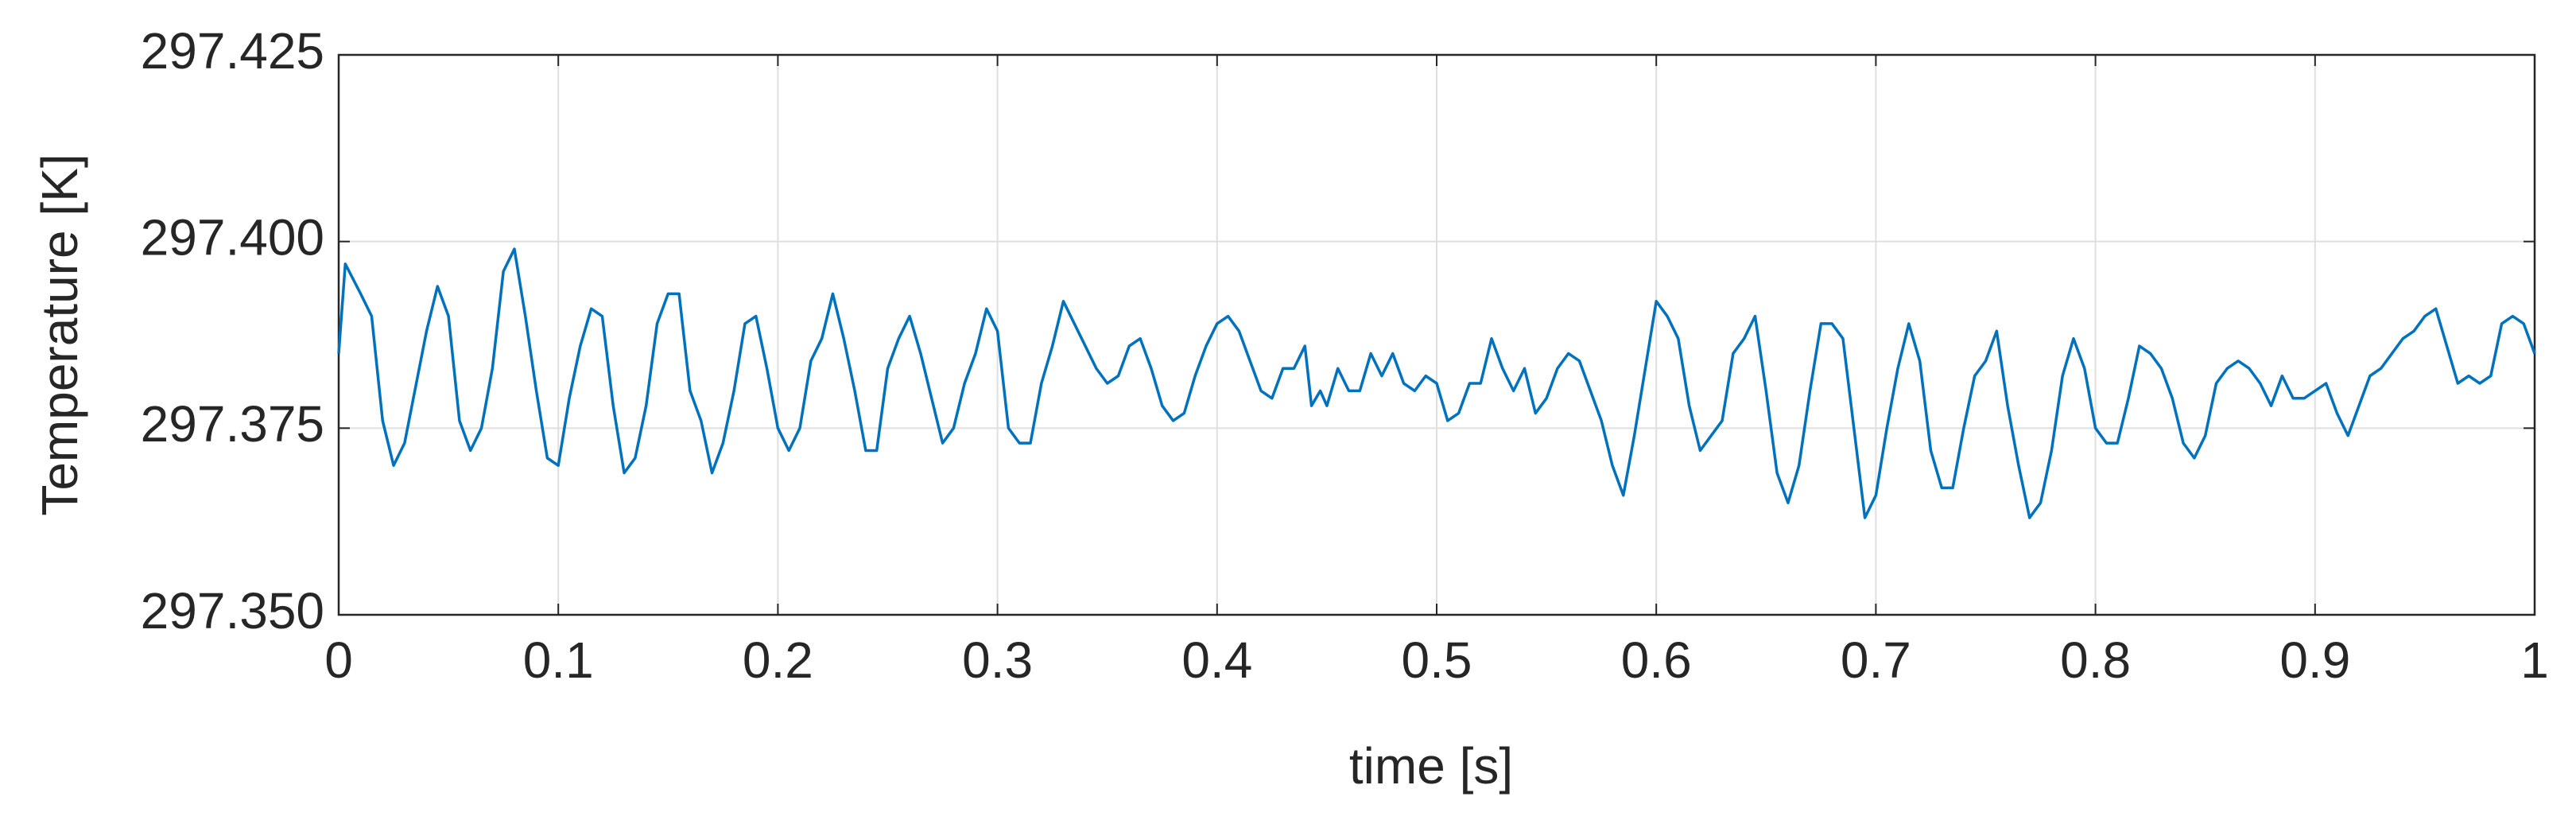 The width and height of the screenshot is (2576, 820). What do you see at coordinates (1437, 660) in the screenshot?
I see `x-tick-label: 0.5` at bounding box center [1437, 660].